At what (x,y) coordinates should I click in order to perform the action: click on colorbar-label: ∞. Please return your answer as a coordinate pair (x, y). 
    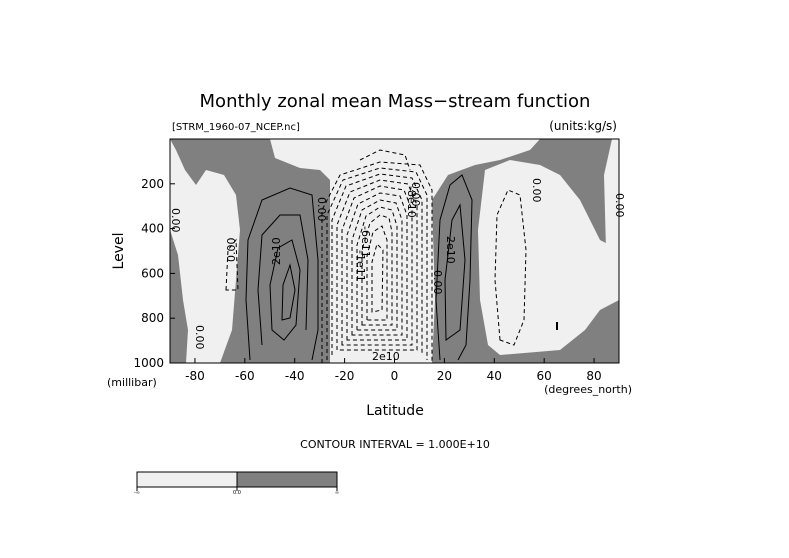
    Looking at the image, I should click on (337, 493).